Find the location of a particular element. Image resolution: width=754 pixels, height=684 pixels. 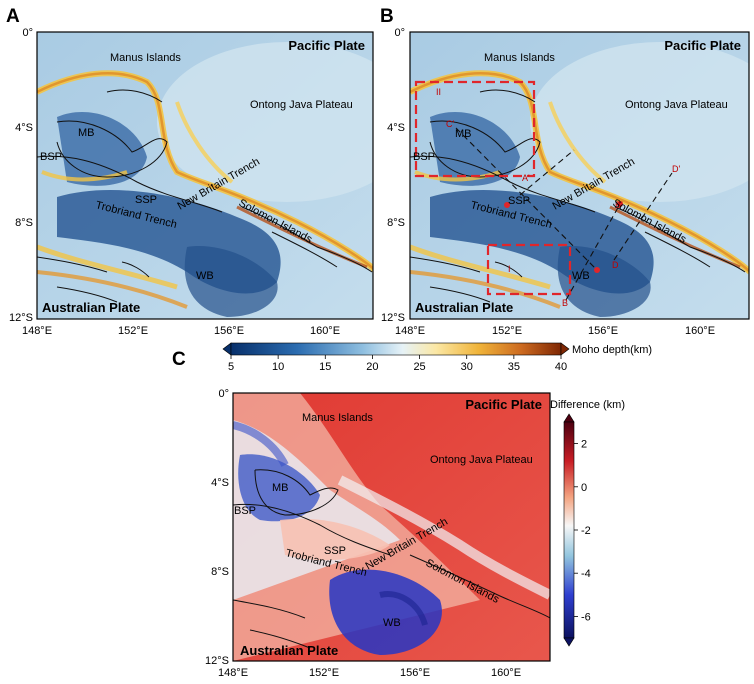

xtick-c-3: 160°E is located at coordinates (506, 673).